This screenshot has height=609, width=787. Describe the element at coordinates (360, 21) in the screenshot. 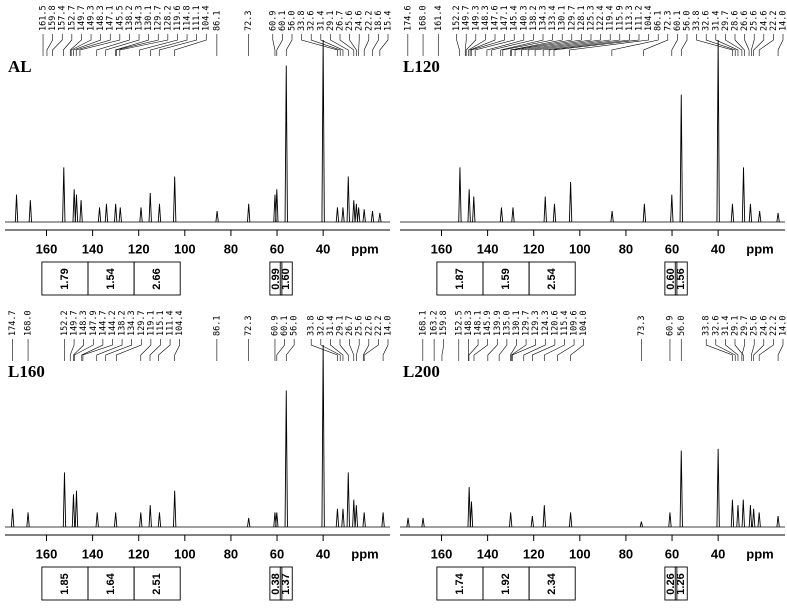

I see `peak-label: 24.6` at that location.